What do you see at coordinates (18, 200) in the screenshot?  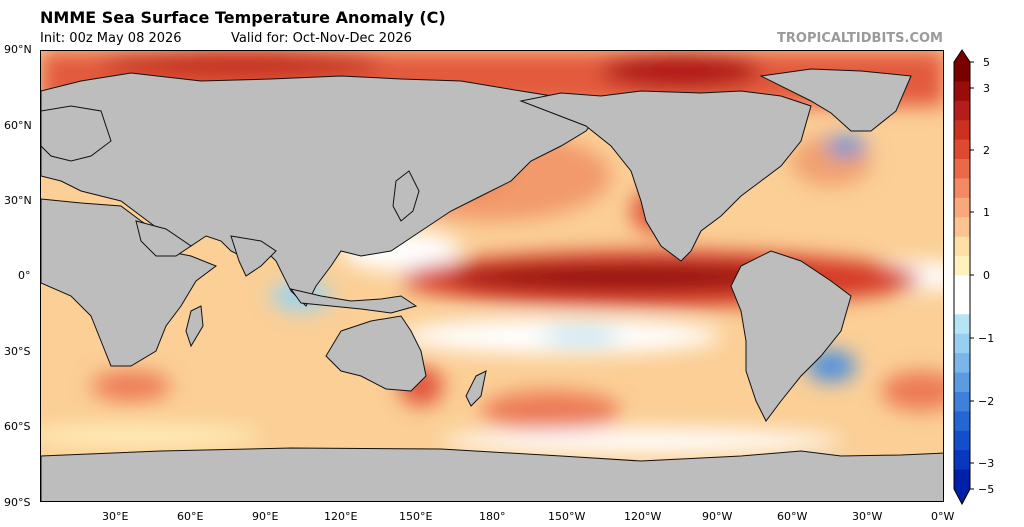 I see `lat-label-30n: 30°N` at bounding box center [18, 200].